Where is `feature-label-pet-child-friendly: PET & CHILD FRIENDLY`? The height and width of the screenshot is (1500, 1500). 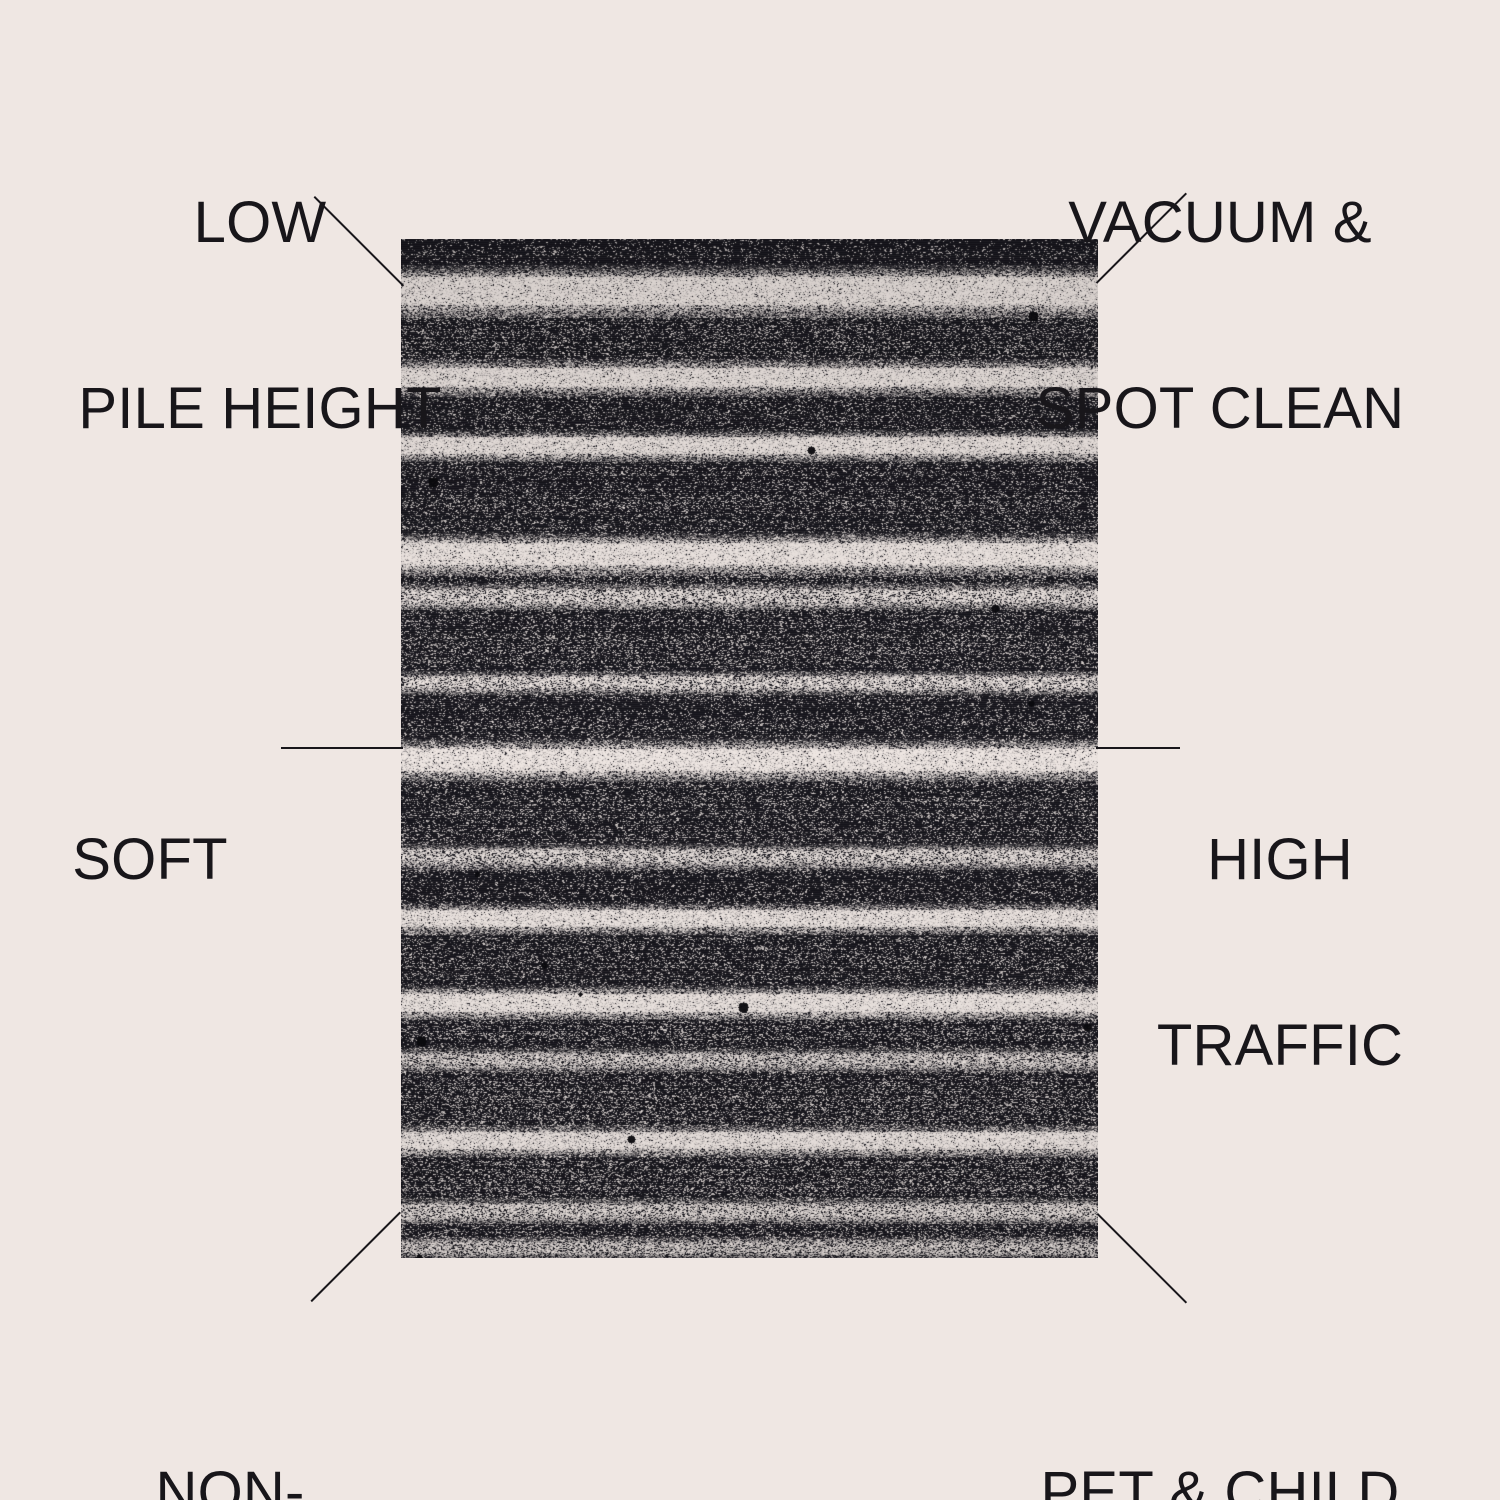 feature-label-pet-child-friendly: PET & CHILD FRIENDLY is located at coordinates (1220, 1419).